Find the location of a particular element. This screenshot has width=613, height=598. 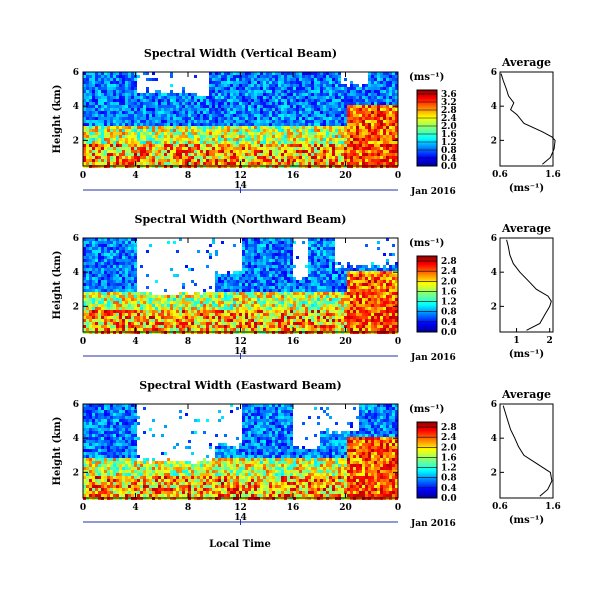

average-y-tick-label: 2 is located at coordinates (494, 473).